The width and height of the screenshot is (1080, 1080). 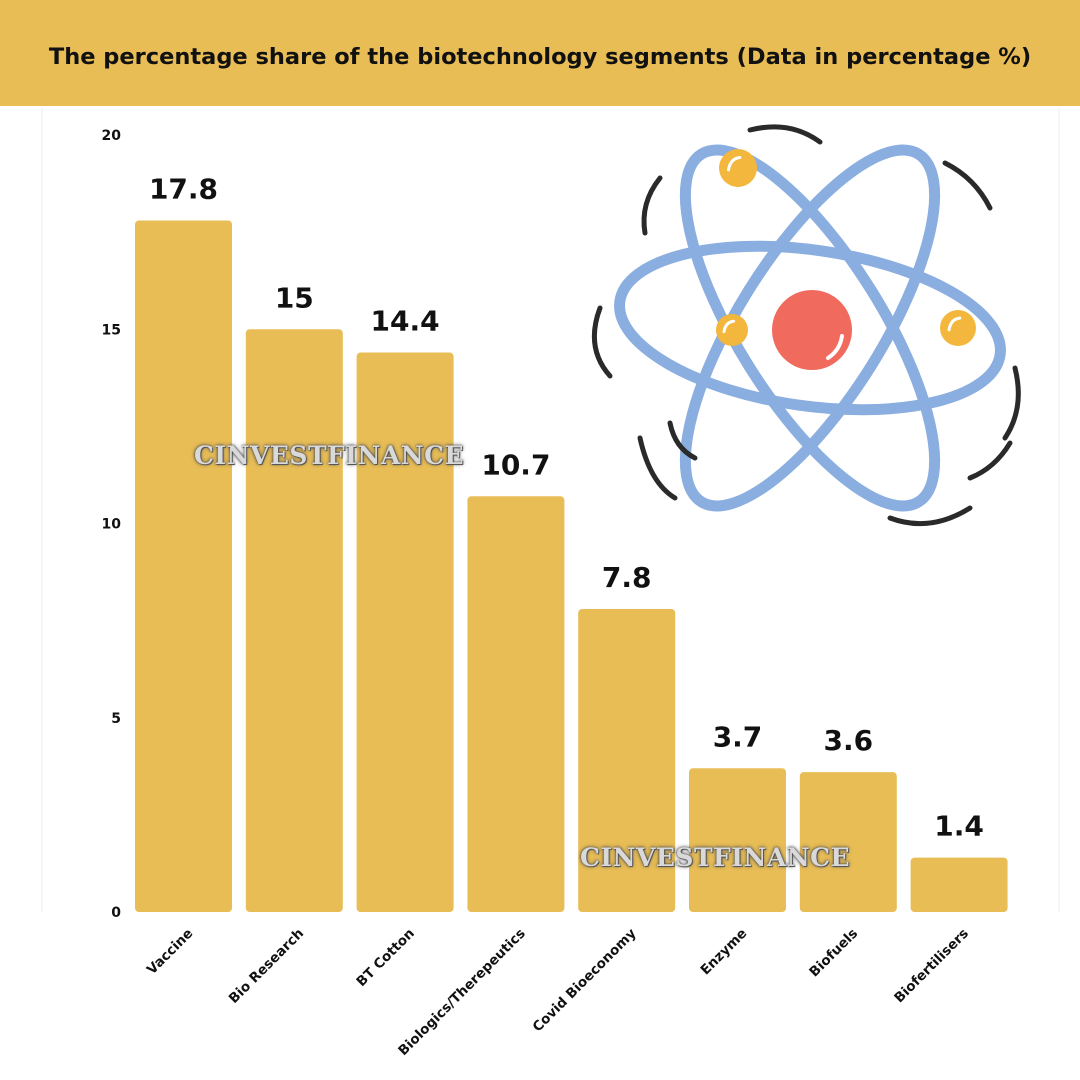 I want to click on x-tick-label: BT Cotton, so click(x=385, y=958).